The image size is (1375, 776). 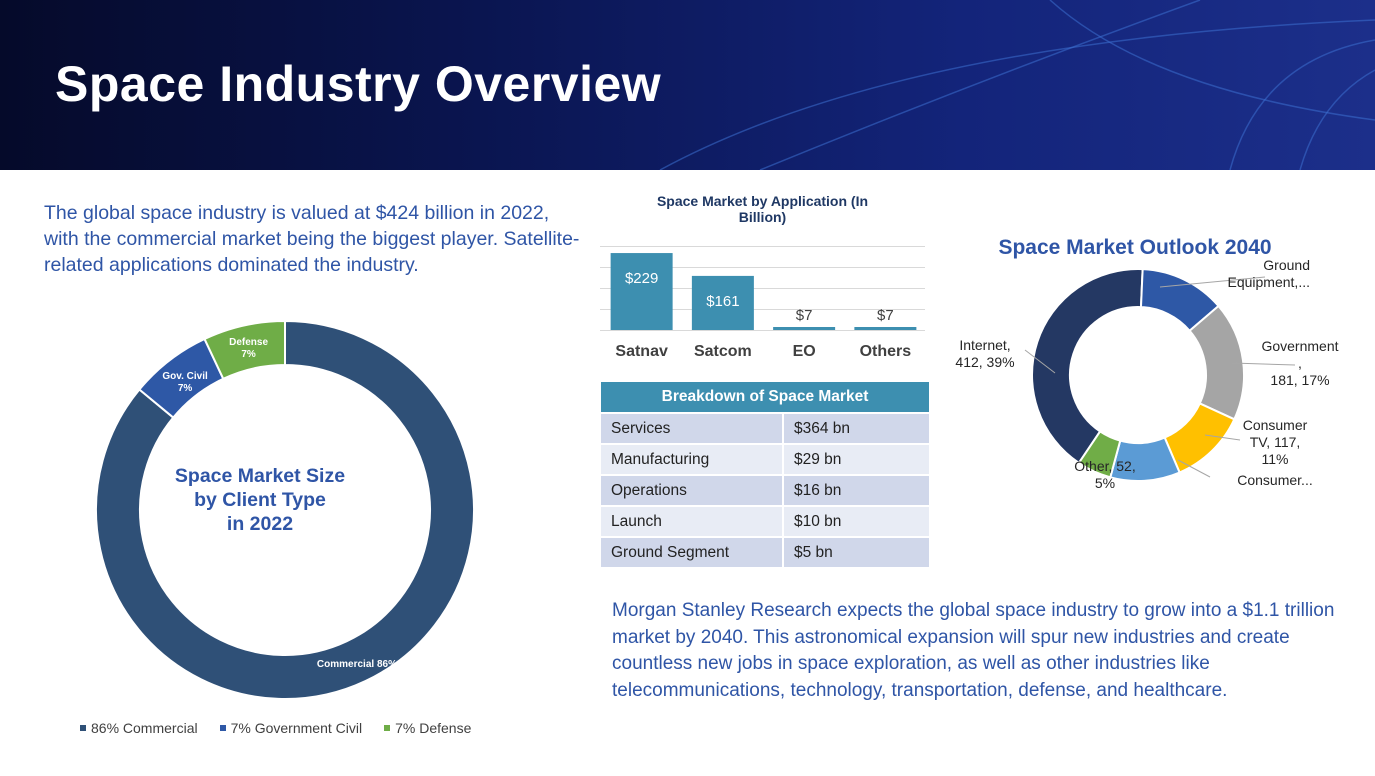 What do you see at coordinates (1300, 363) in the screenshot?
I see `outlook-slice-label: ,` at bounding box center [1300, 363].